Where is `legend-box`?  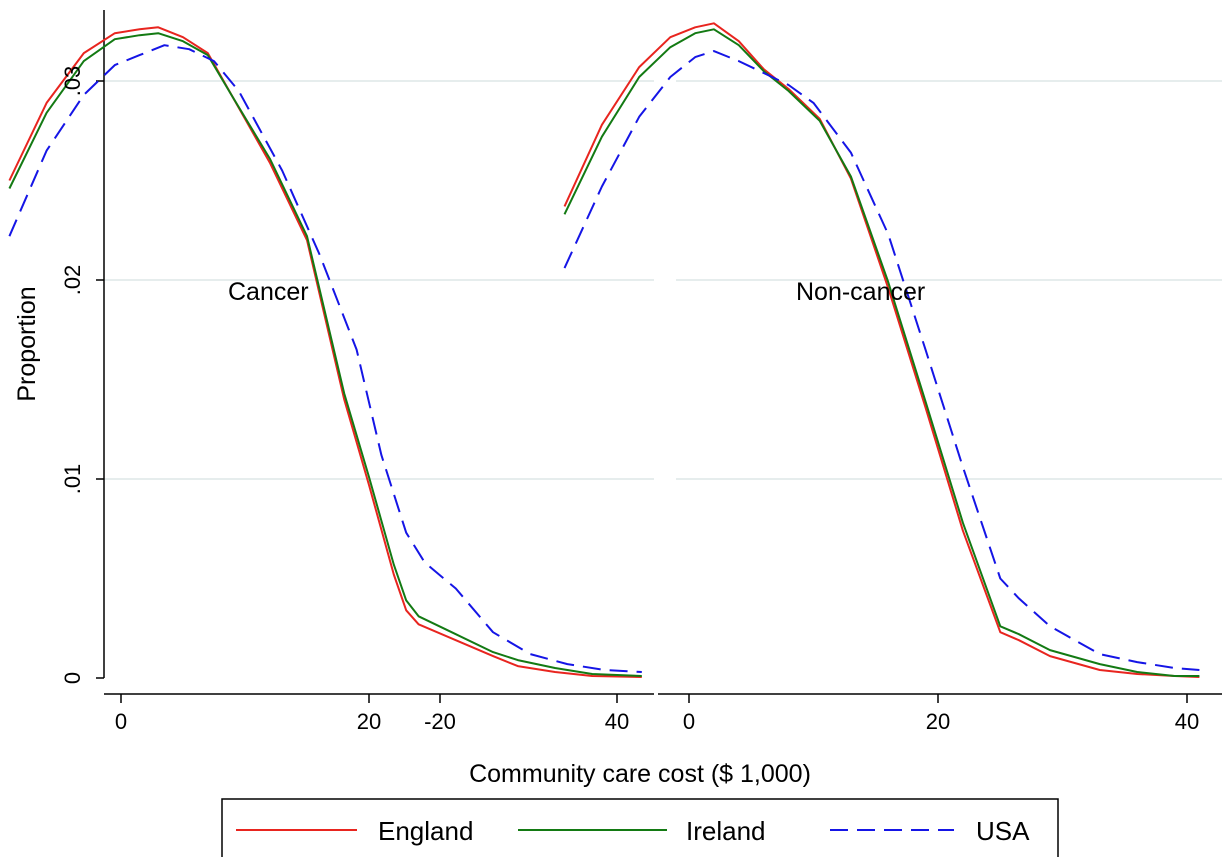
legend-box is located at coordinates (640, 827).